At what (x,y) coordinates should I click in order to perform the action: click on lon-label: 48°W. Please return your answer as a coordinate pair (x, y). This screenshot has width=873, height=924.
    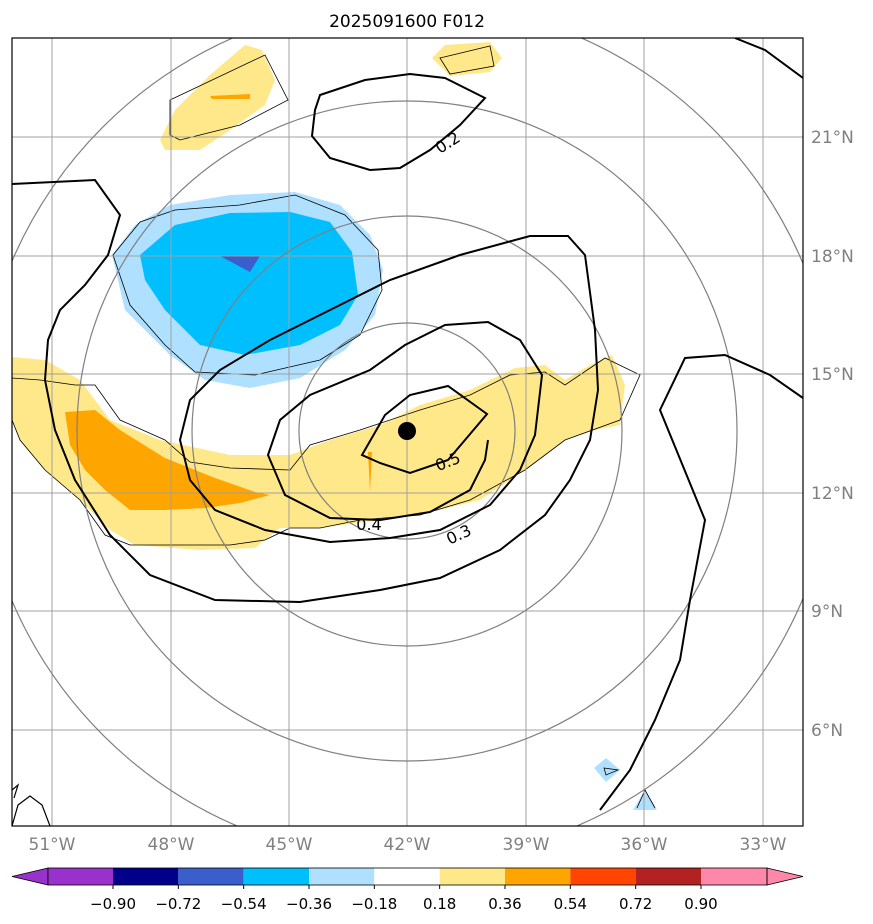
    Looking at the image, I should click on (171, 845).